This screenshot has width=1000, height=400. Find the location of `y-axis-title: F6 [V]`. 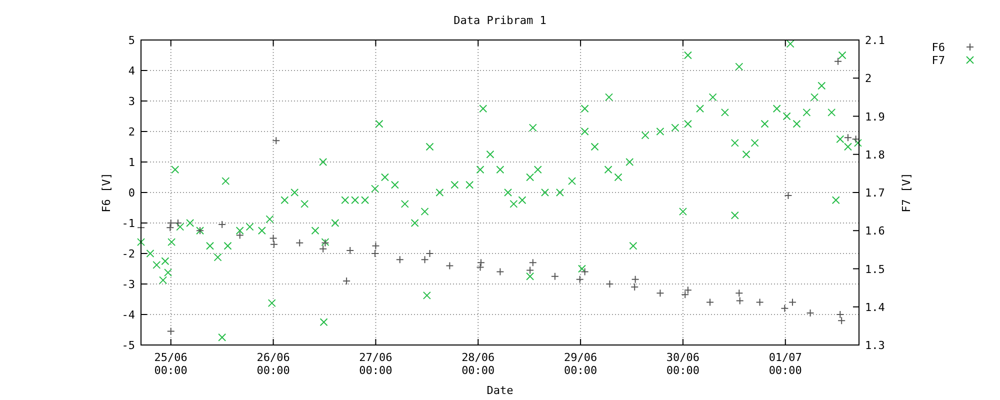

y-axis-title: F6 [V] is located at coordinates (106, 192).